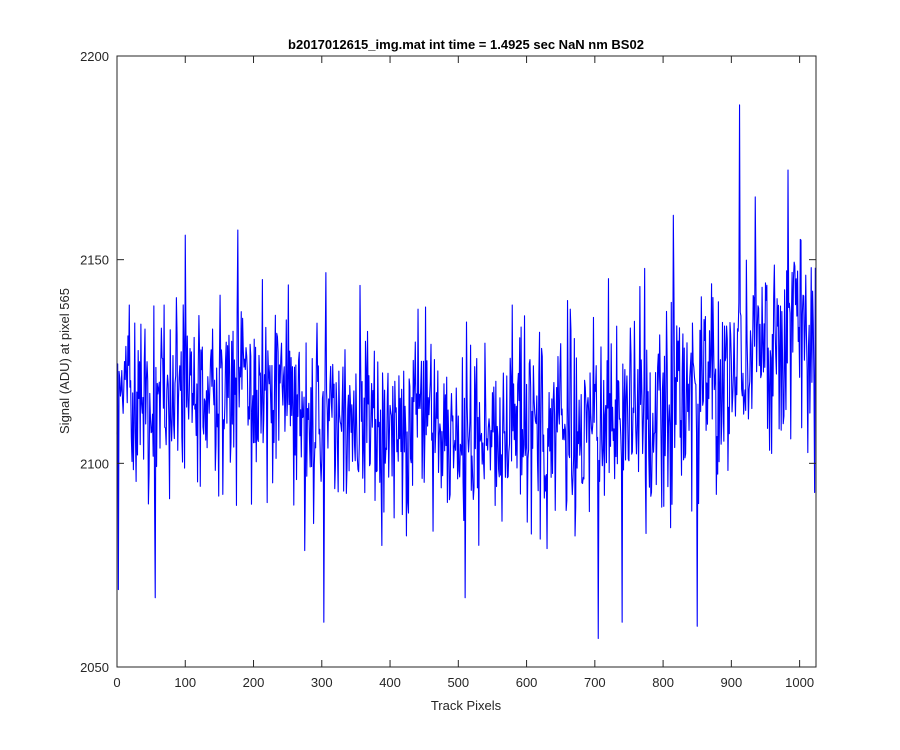  What do you see at coordinates (732, 682) in the screenshot?
I see `x-tick-label: 900` at bounding box center [732, 682].